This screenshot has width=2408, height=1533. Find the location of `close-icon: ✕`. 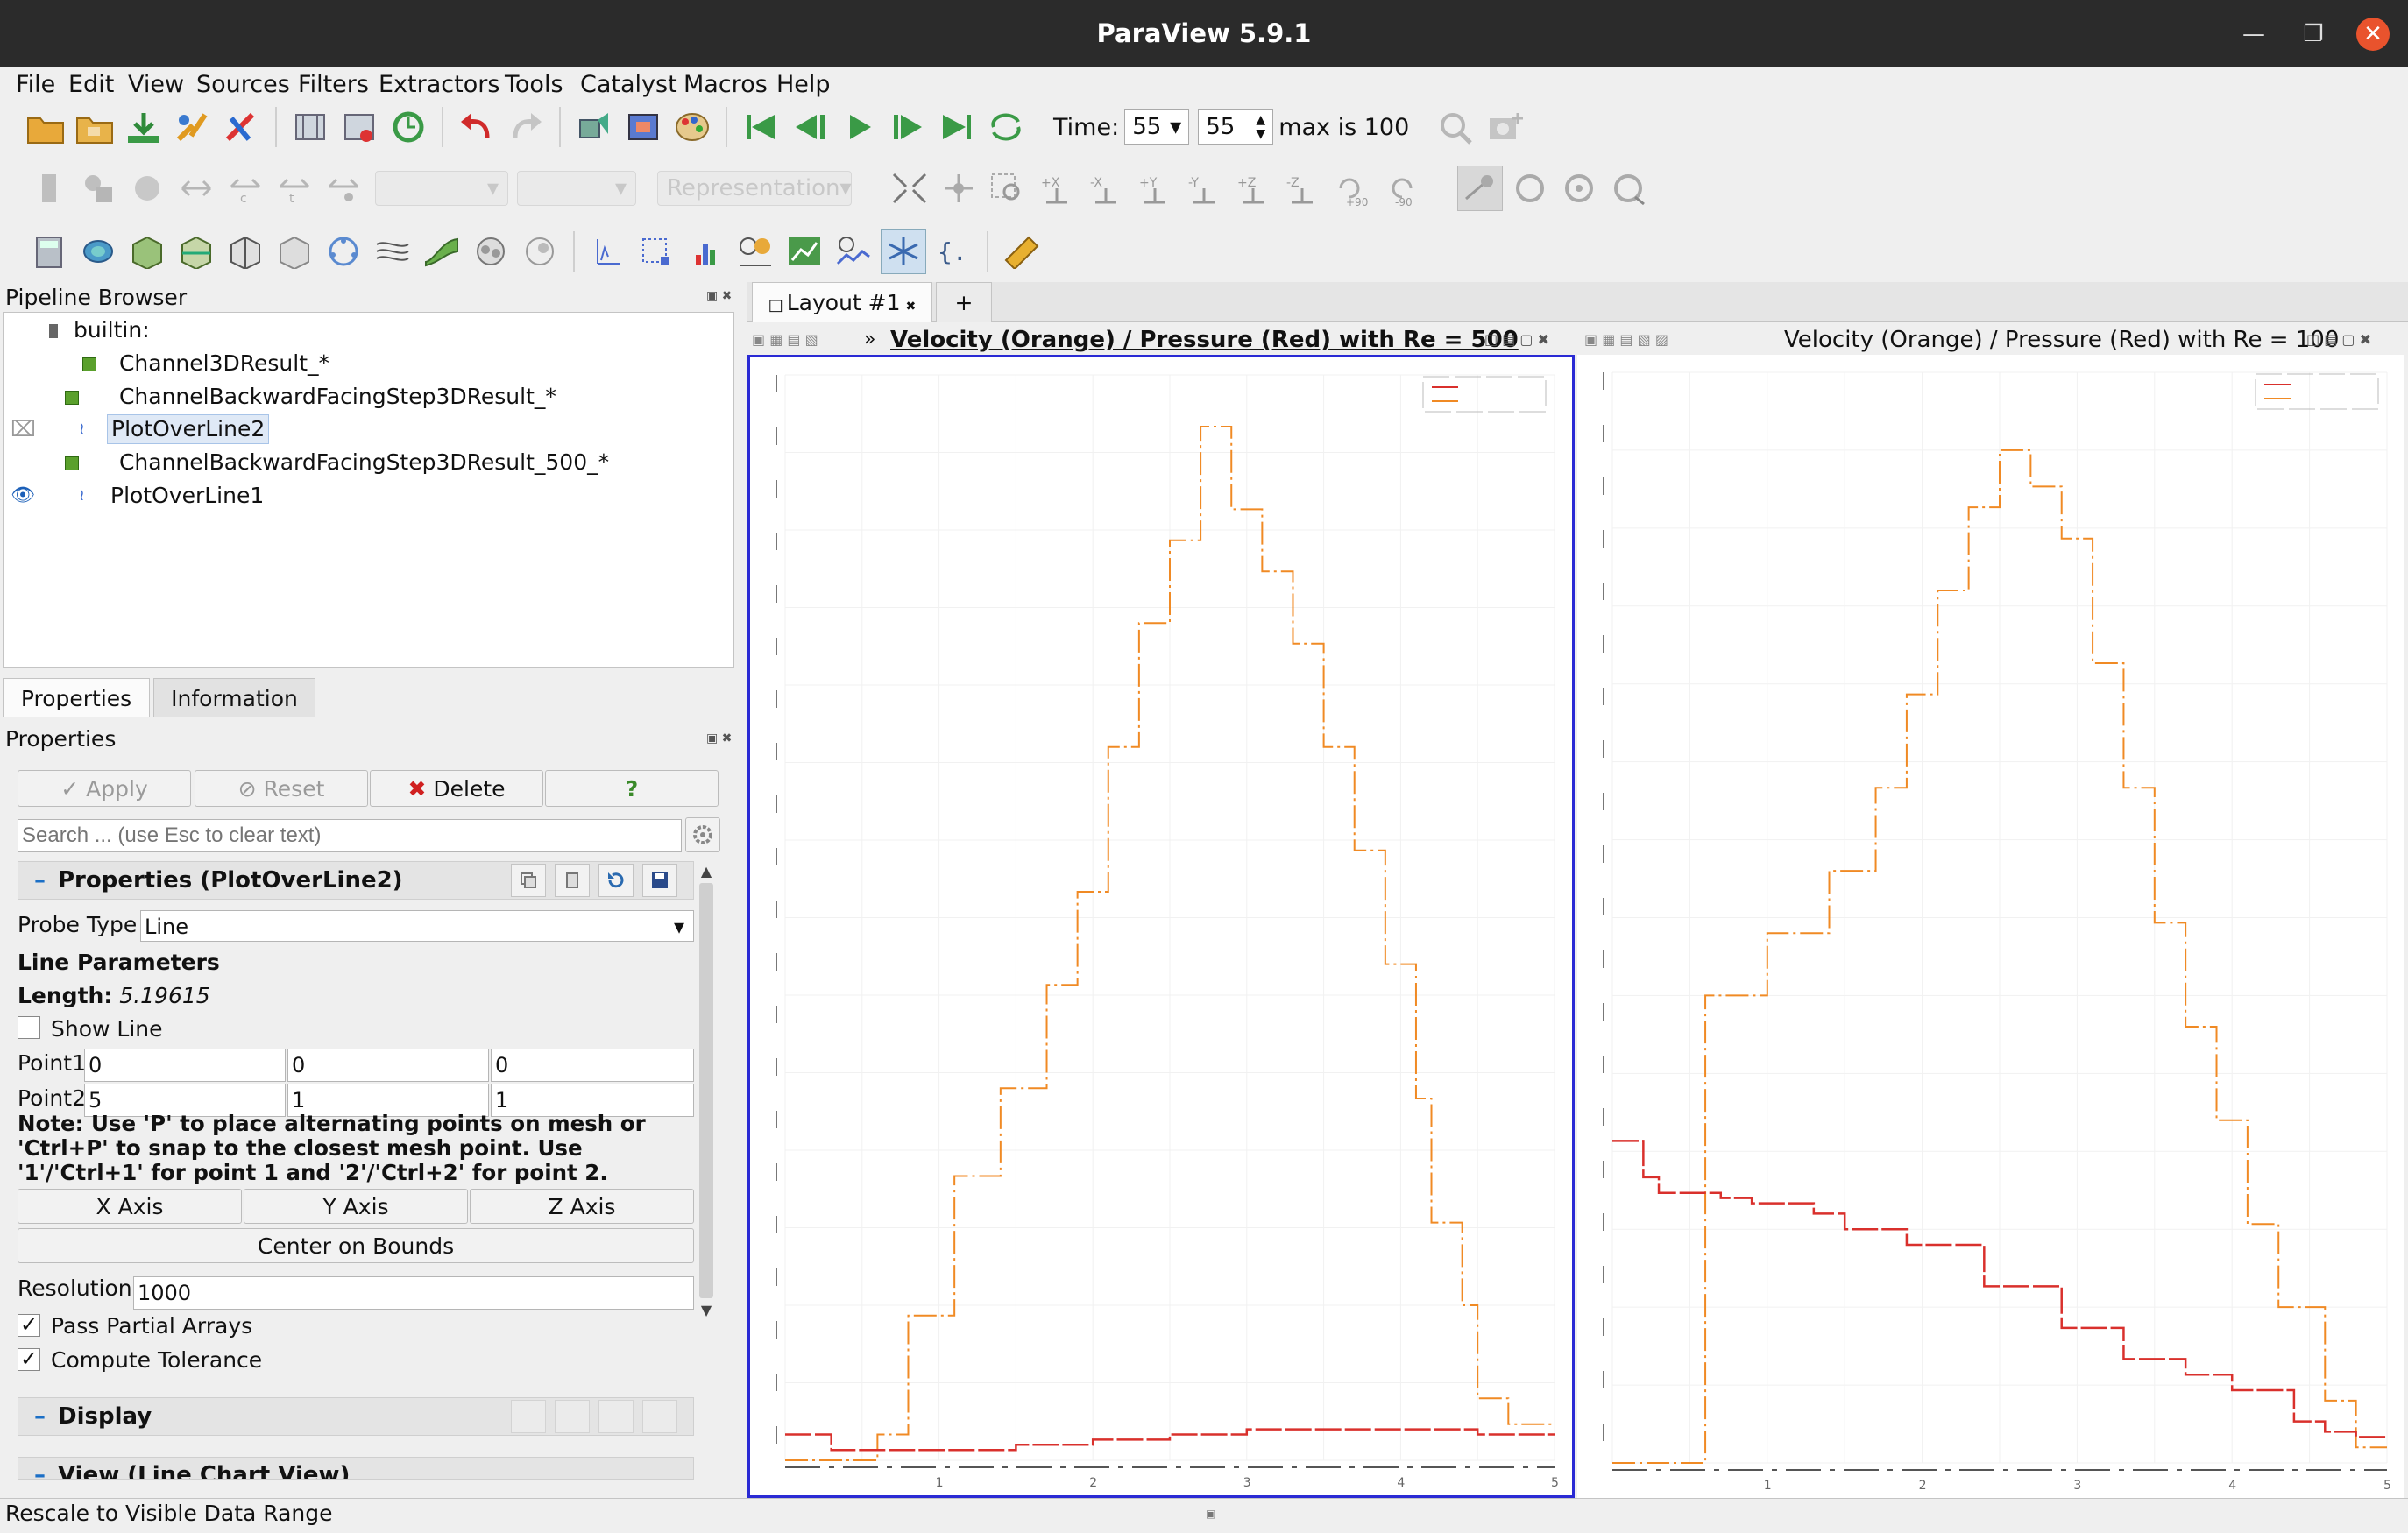

close-icon: ✕ is located at coordinates (2373, 34).